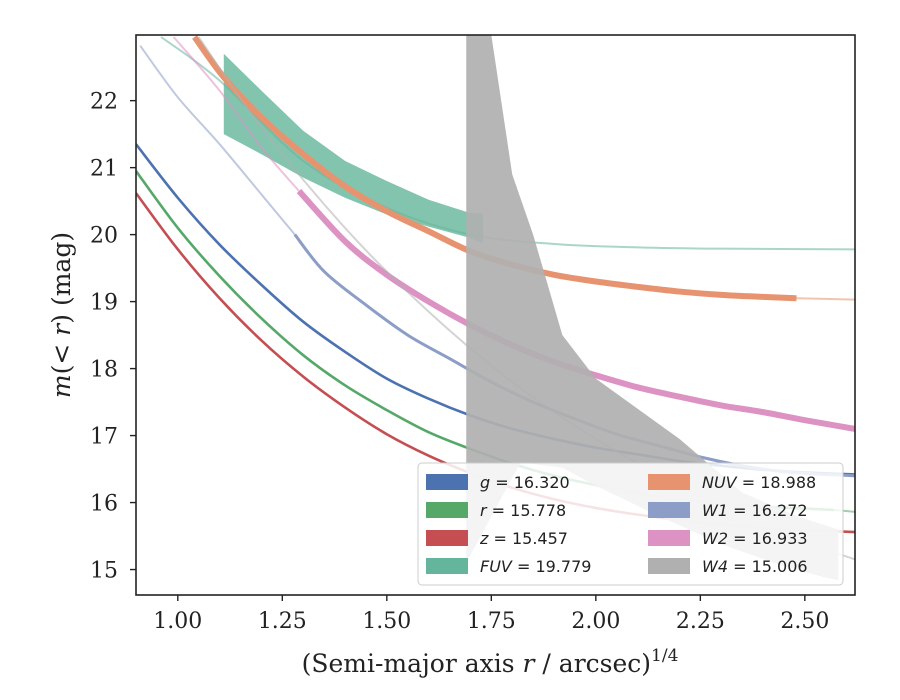  What do you see at coordinates (447, 510) in the screenshot?
I see `legend-swatch-r` at bounding box center [447, 510].